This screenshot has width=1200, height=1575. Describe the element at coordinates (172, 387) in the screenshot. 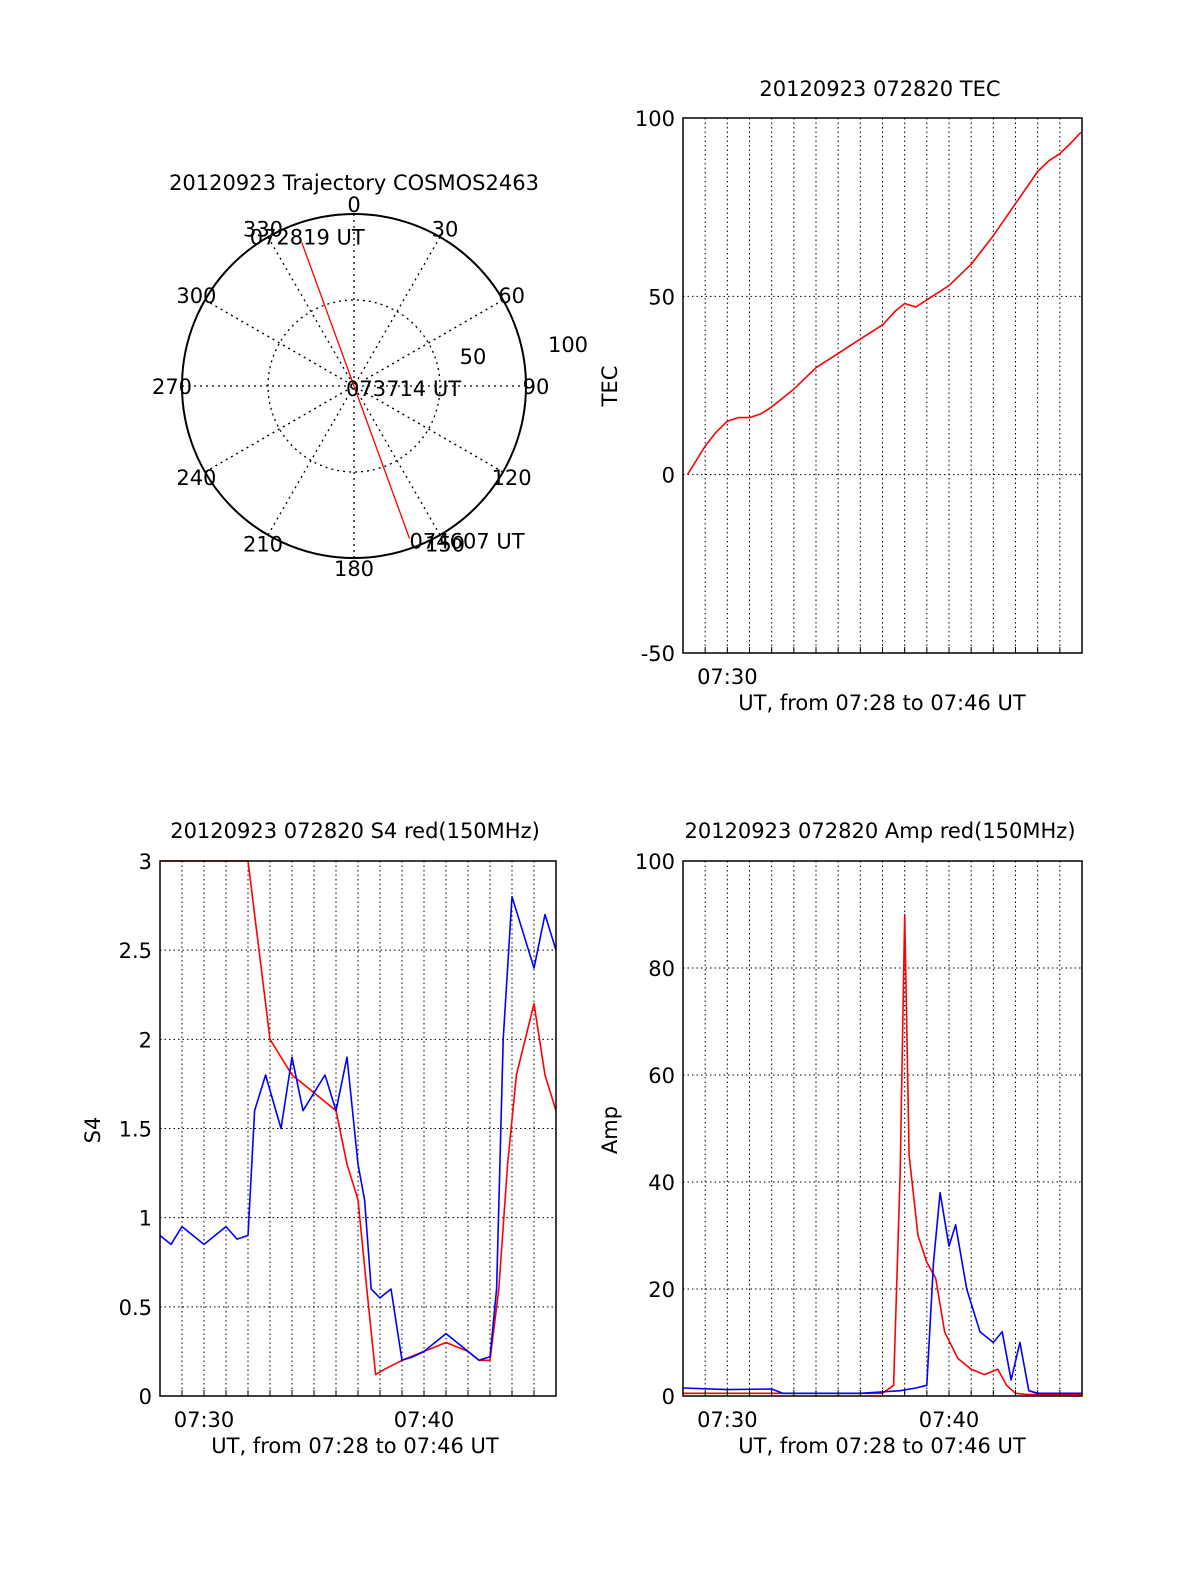

I see `polar-angle-label: 270` at that location.